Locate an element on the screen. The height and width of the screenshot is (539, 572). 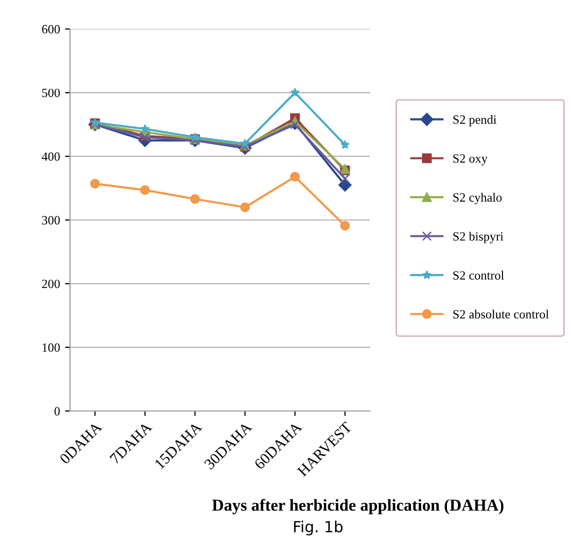
legend-label: S2 pendi is located at coordinates (474, 120).